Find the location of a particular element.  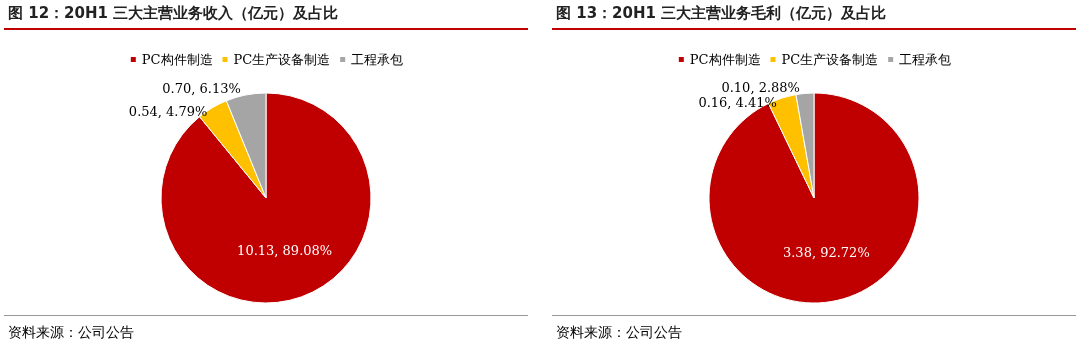

data-label: 0.16, 4.41% is located at coordinates (737, 102).